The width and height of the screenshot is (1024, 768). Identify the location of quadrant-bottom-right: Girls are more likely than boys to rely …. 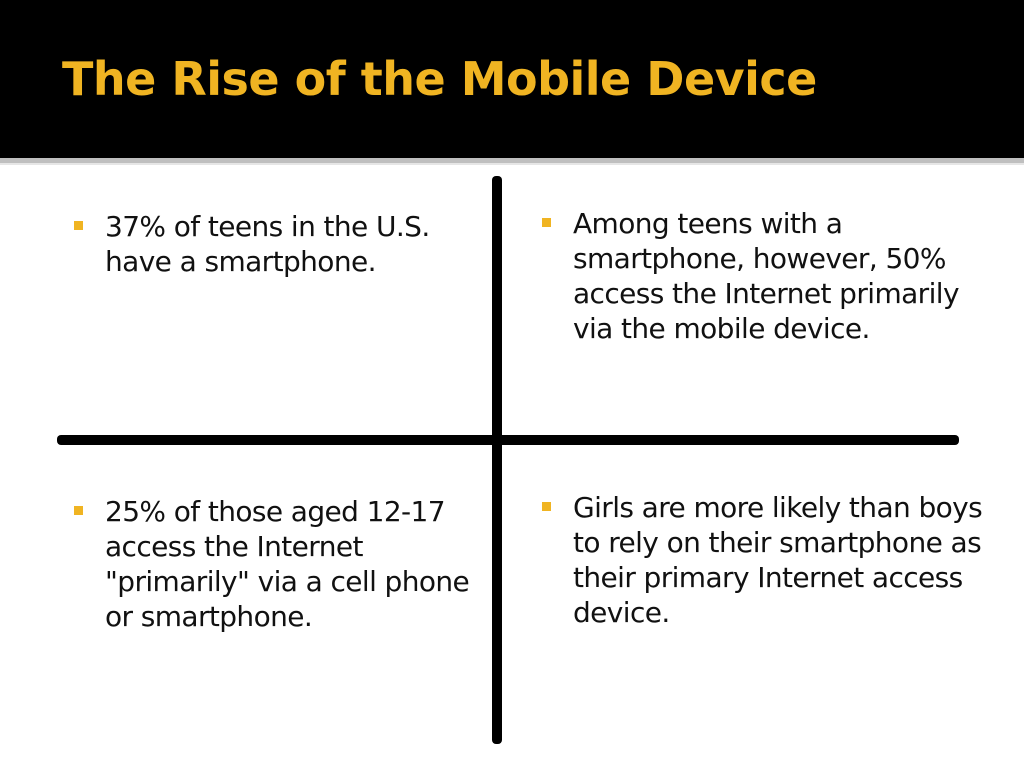
(772, 560).